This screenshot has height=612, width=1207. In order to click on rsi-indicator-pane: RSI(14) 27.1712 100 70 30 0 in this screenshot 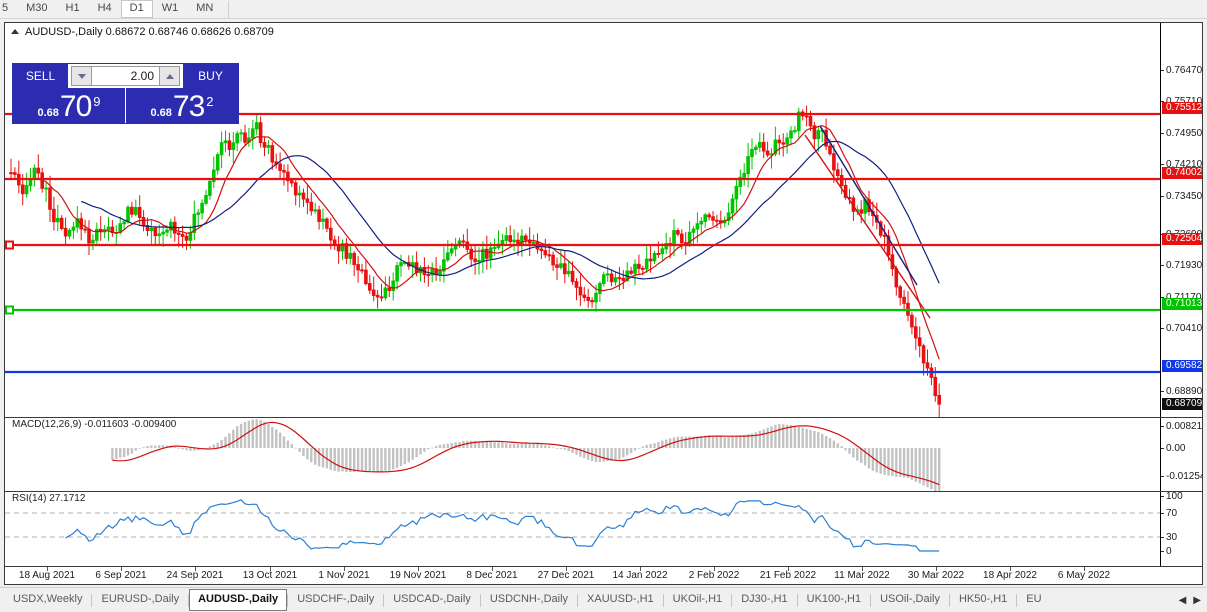, I will do `click(603, 528)`.